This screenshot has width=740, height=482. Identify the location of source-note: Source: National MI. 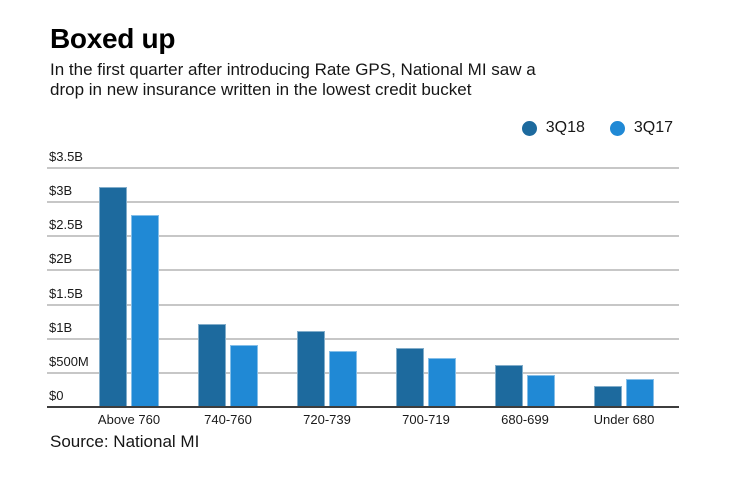
(125, 441).